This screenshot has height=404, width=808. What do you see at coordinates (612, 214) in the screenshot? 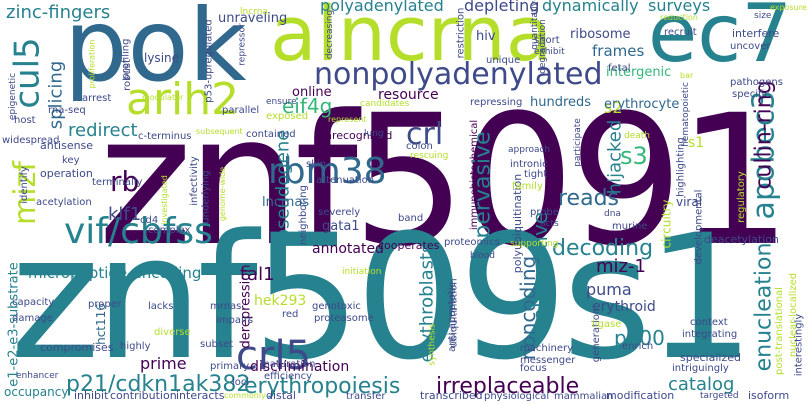
I see `word-dna: dna` at bounding box center [612, 214].